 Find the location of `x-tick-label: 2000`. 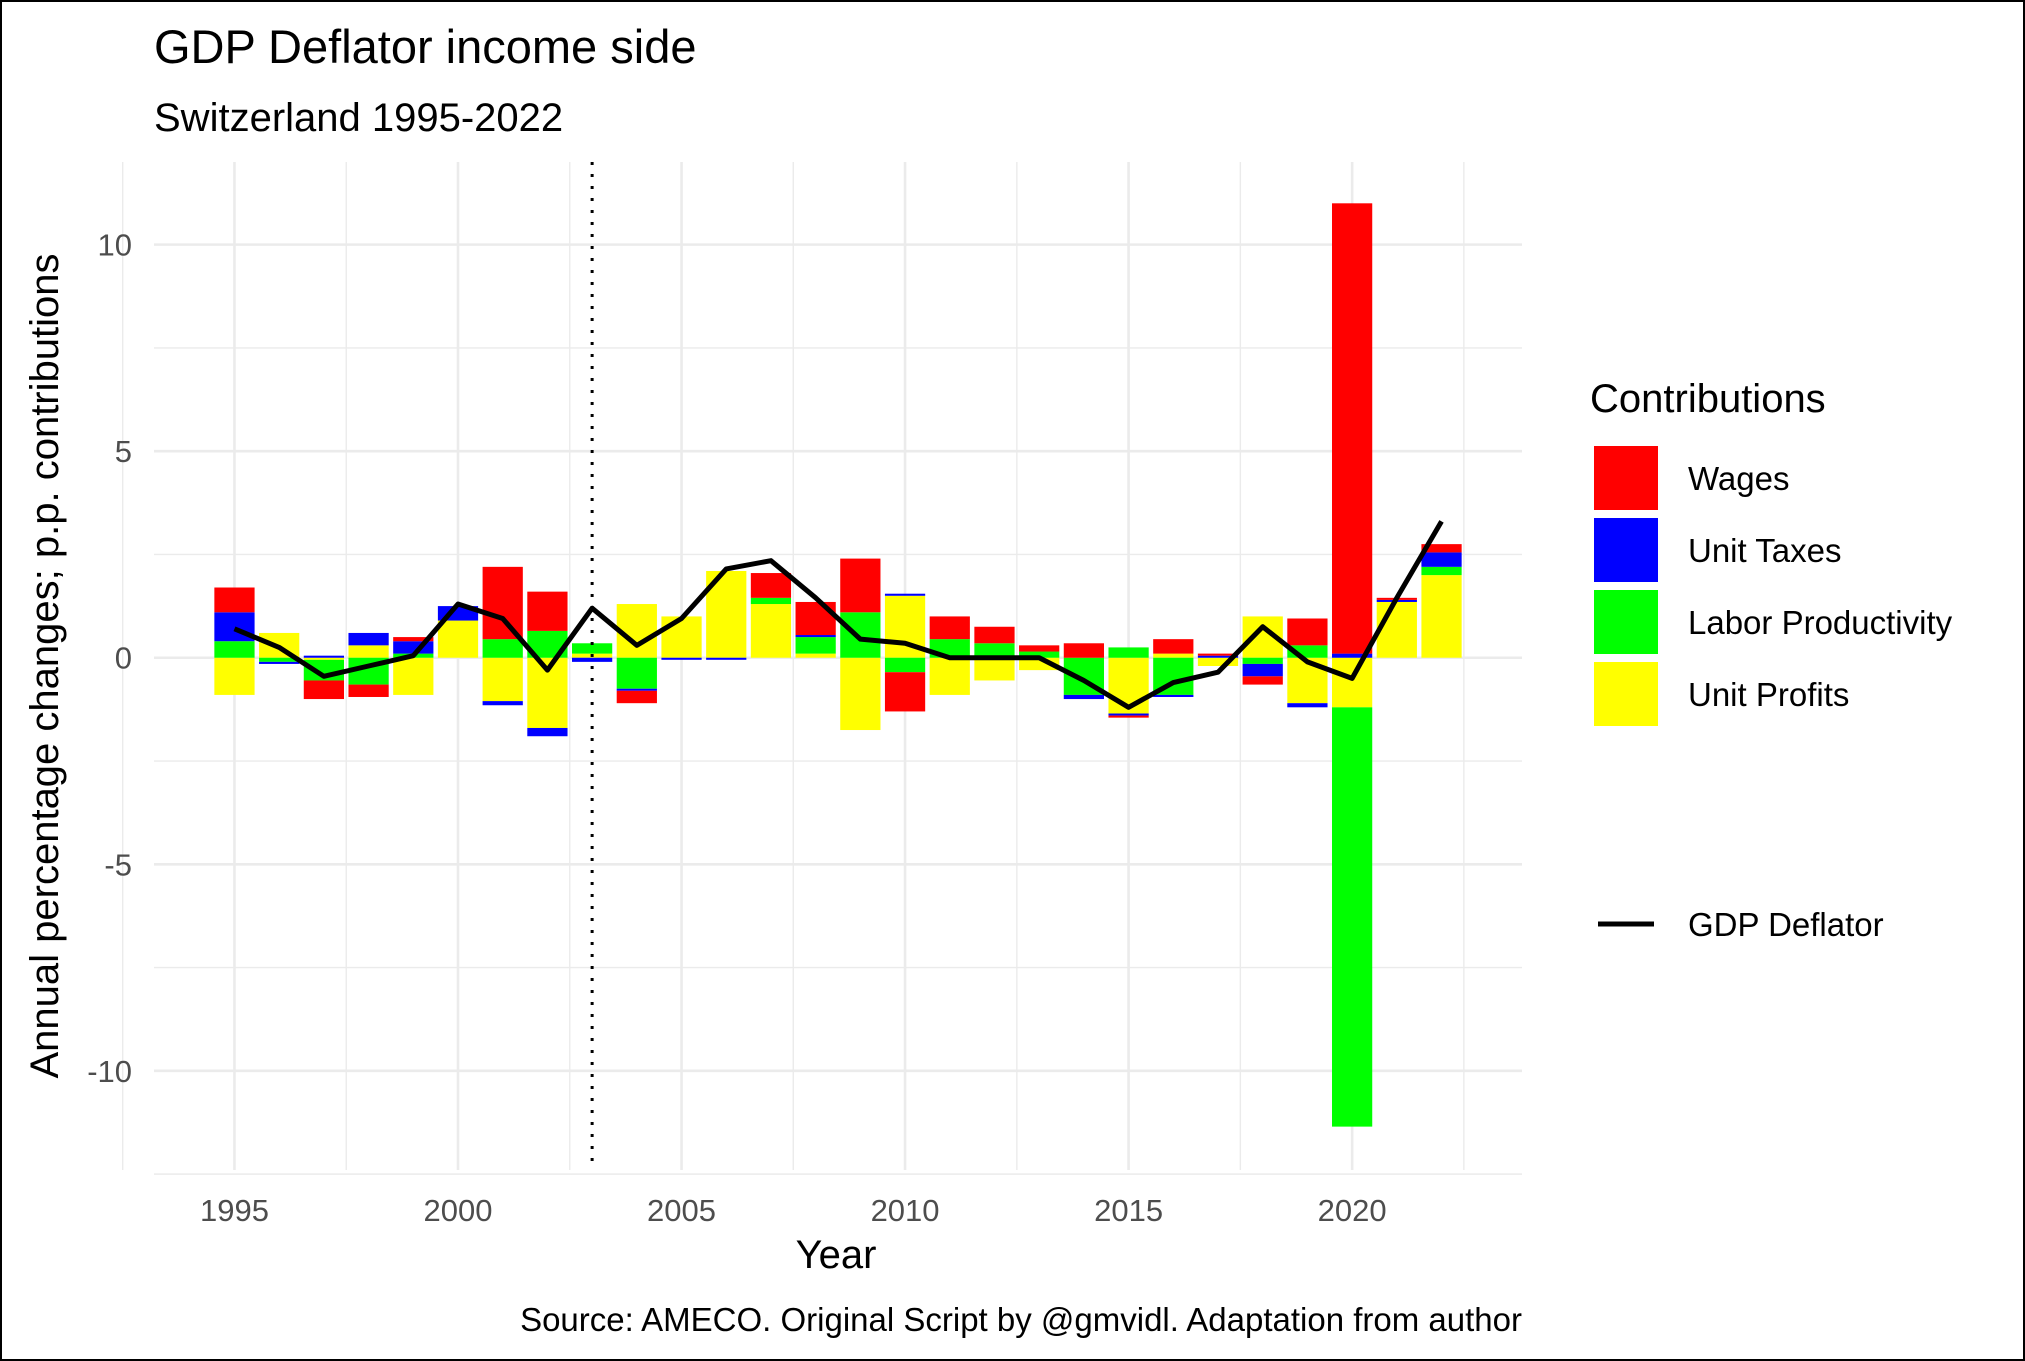

x-tick-label: 2000 is located at coordinates (458, 1210).